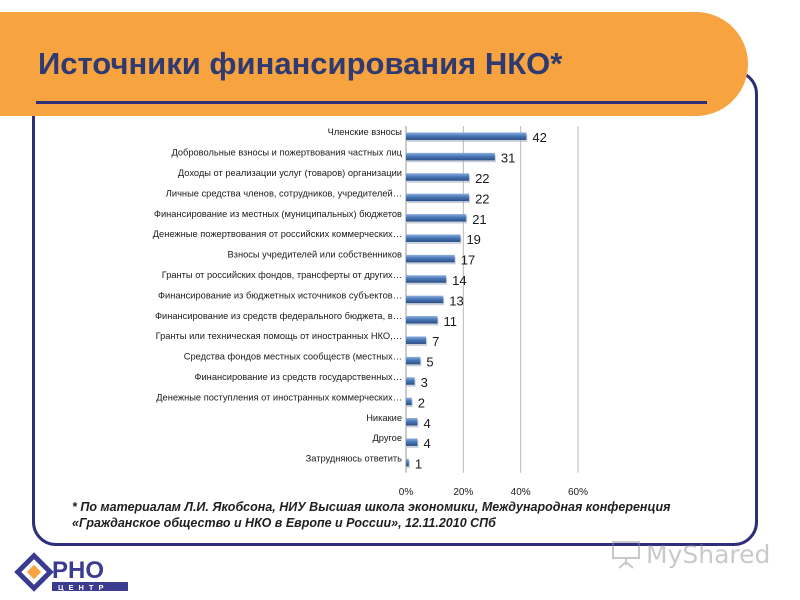 The image size is (800, 600). Describe the element at coordinates (384, 418) in the screenshot. I see `category-label: Никакие` at that location.